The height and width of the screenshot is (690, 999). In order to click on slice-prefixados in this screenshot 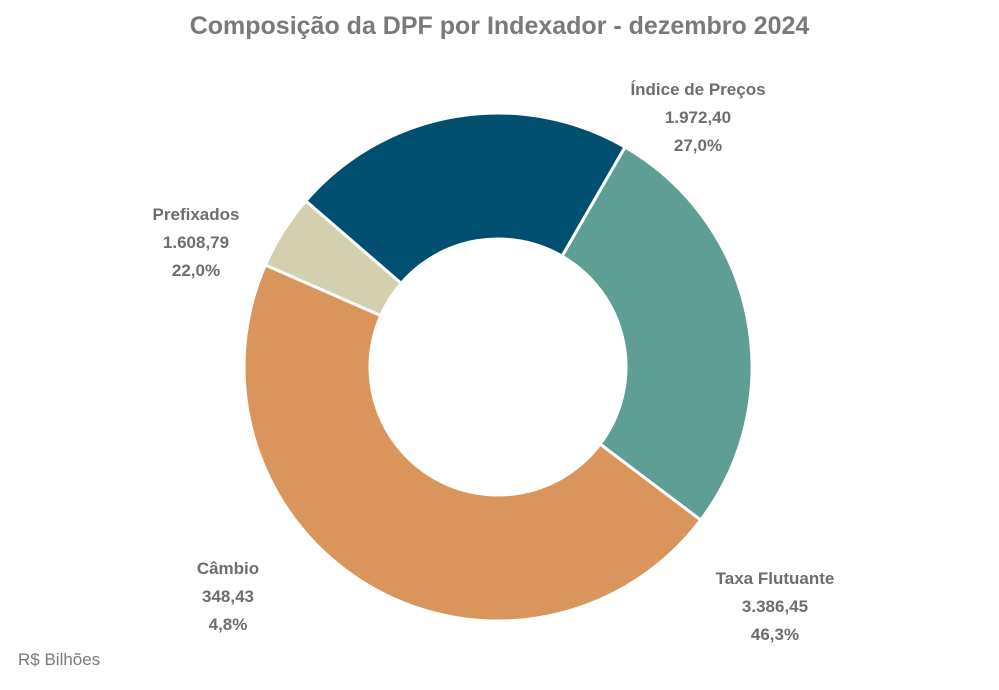, I will do `click(465, 198)`.